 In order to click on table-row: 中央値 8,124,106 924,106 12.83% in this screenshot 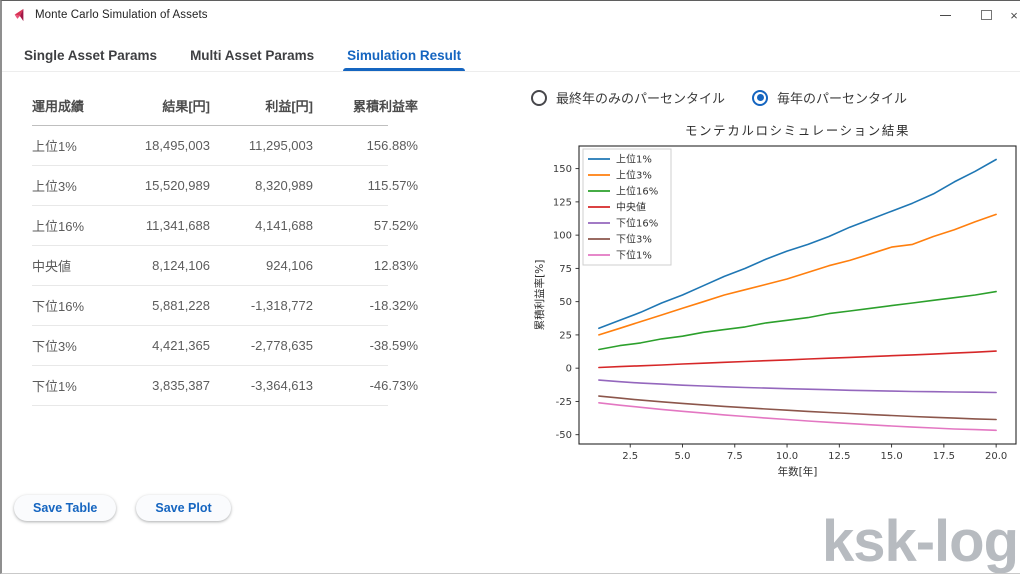, I will do `click(225, 266)`.